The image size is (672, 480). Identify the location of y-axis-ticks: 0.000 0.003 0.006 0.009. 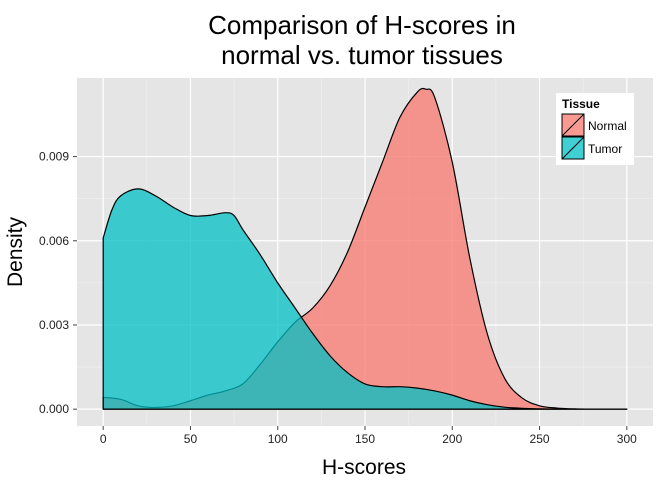
(58, 283).